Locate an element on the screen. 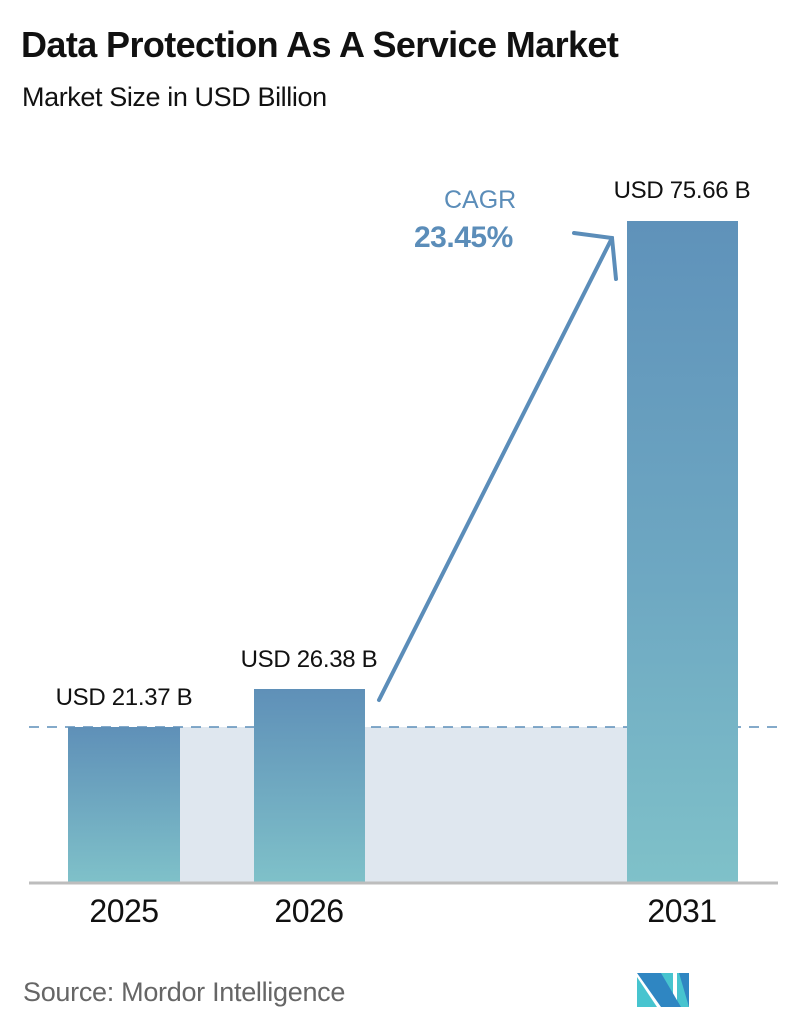 The height and width of the screenshot is (1034, 796). cagr-arrow-icon is located at coordinates (497, 466).